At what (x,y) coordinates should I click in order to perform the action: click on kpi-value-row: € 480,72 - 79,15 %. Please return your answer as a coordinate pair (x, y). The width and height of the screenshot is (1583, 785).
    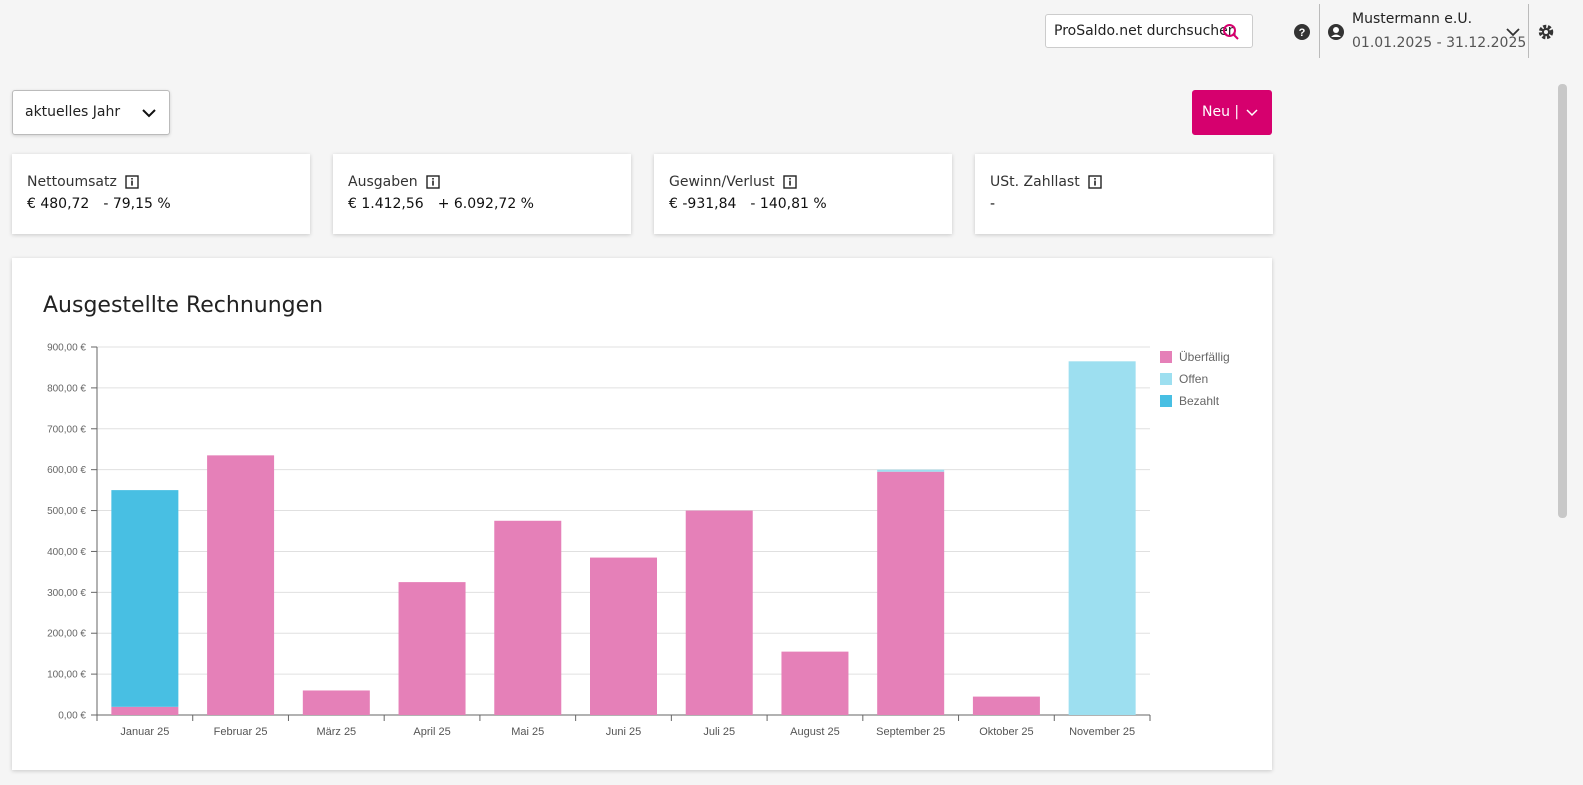
    Looking at the image, I should click on (161, 204).